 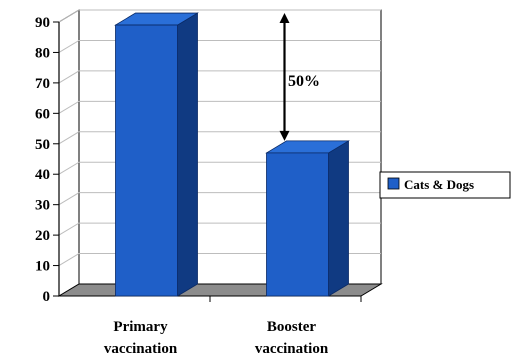 I want to click on legend: Cats & Dogs, so click(x=445, y=185).